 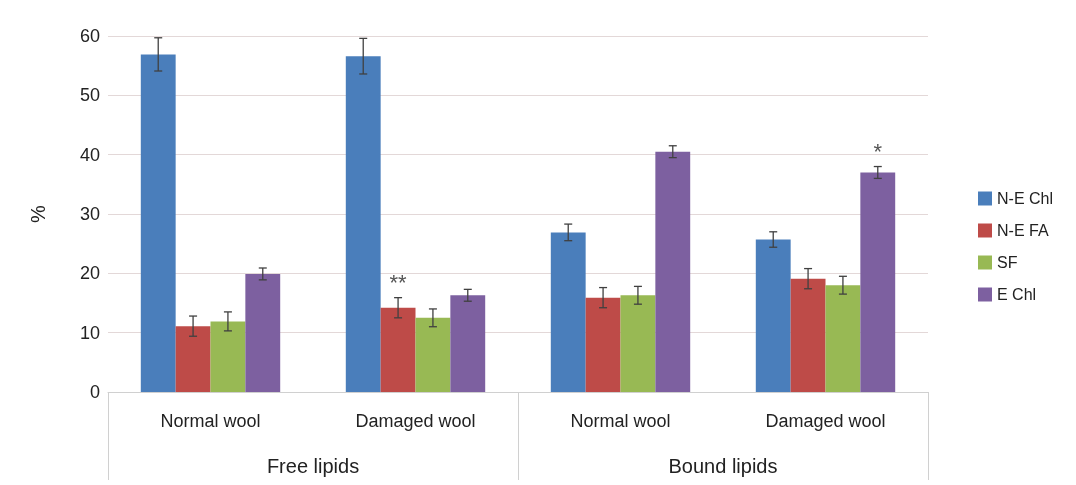 What do you see at coordinates (38, 213) in the screenshot?
I see `y-axis-title: %` at bounding box center [38, 213].